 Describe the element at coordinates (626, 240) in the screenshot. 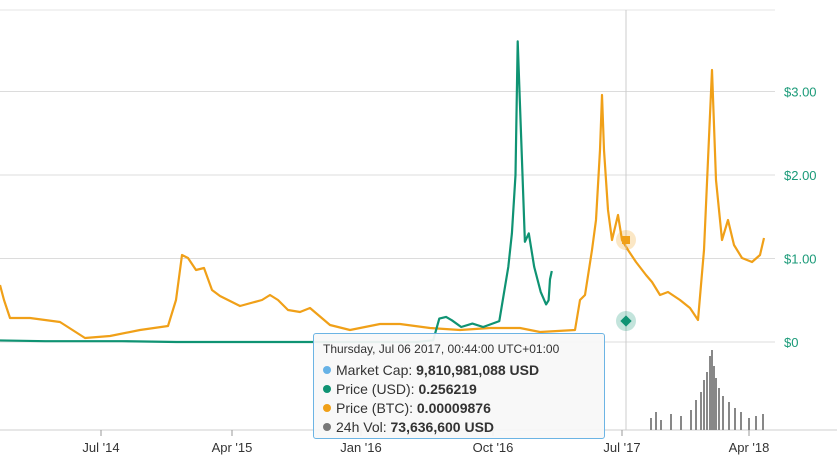

I see `btc-marker` at that location.